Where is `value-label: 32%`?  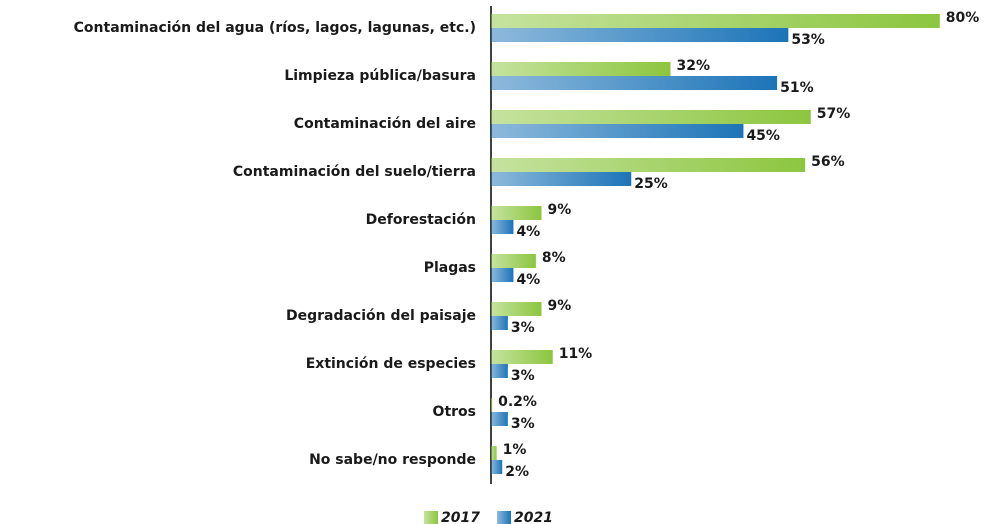
value-label: 32% is located at coordinates (694, 66).